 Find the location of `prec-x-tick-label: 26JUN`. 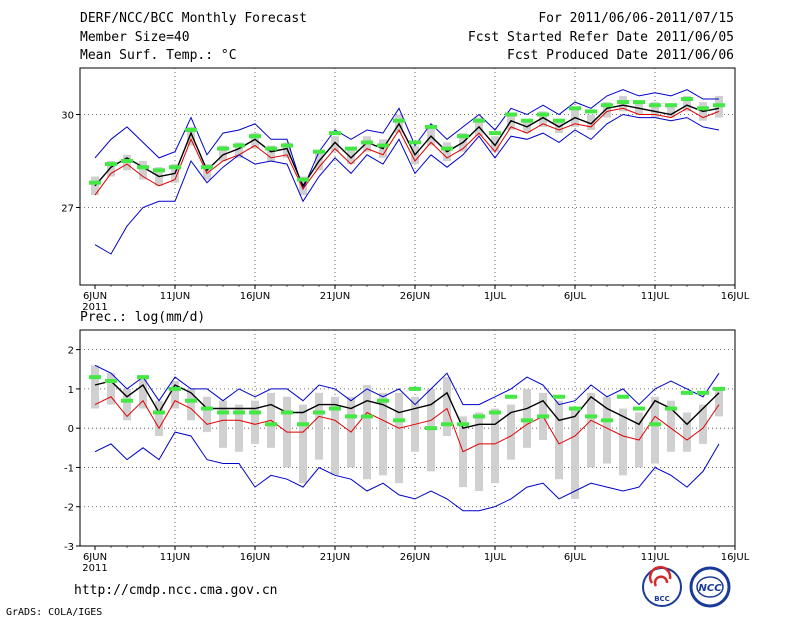

prec-x-tick-label: 26JUN is located at coordinates (415, 557).